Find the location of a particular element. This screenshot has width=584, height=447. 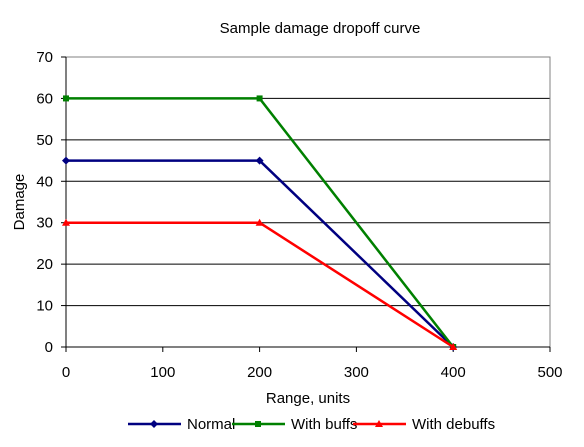

legend-label-normal: Normal is located at coordinates (211, 424).